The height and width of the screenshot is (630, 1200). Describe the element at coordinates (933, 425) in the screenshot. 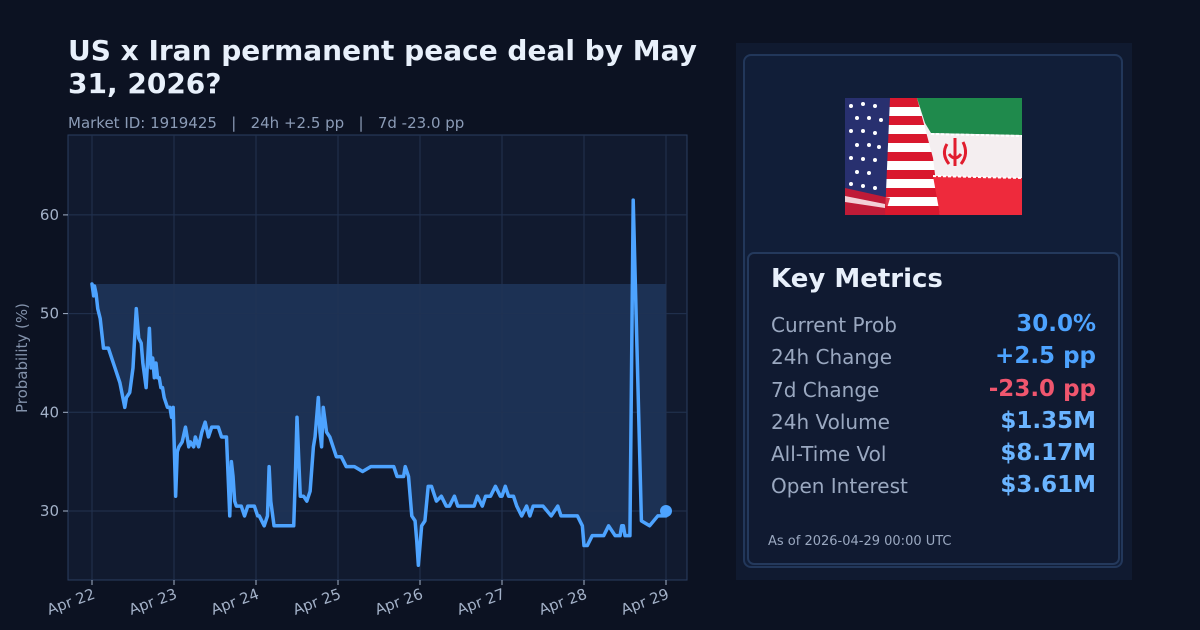

I see `metric-row-24h-volume: 24h Volume $1.35M` at that location.